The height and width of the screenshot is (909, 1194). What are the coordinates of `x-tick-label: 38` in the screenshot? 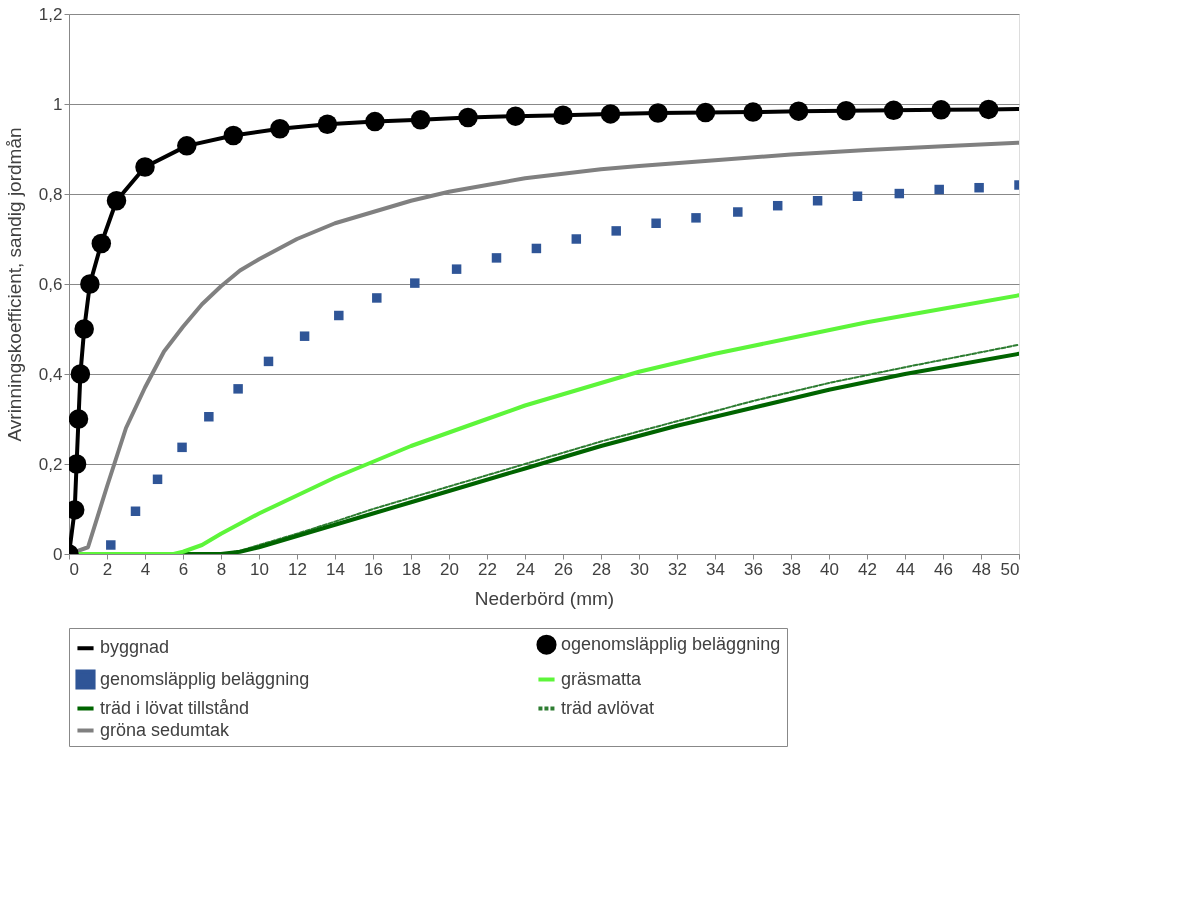 It's located at (791, 569).